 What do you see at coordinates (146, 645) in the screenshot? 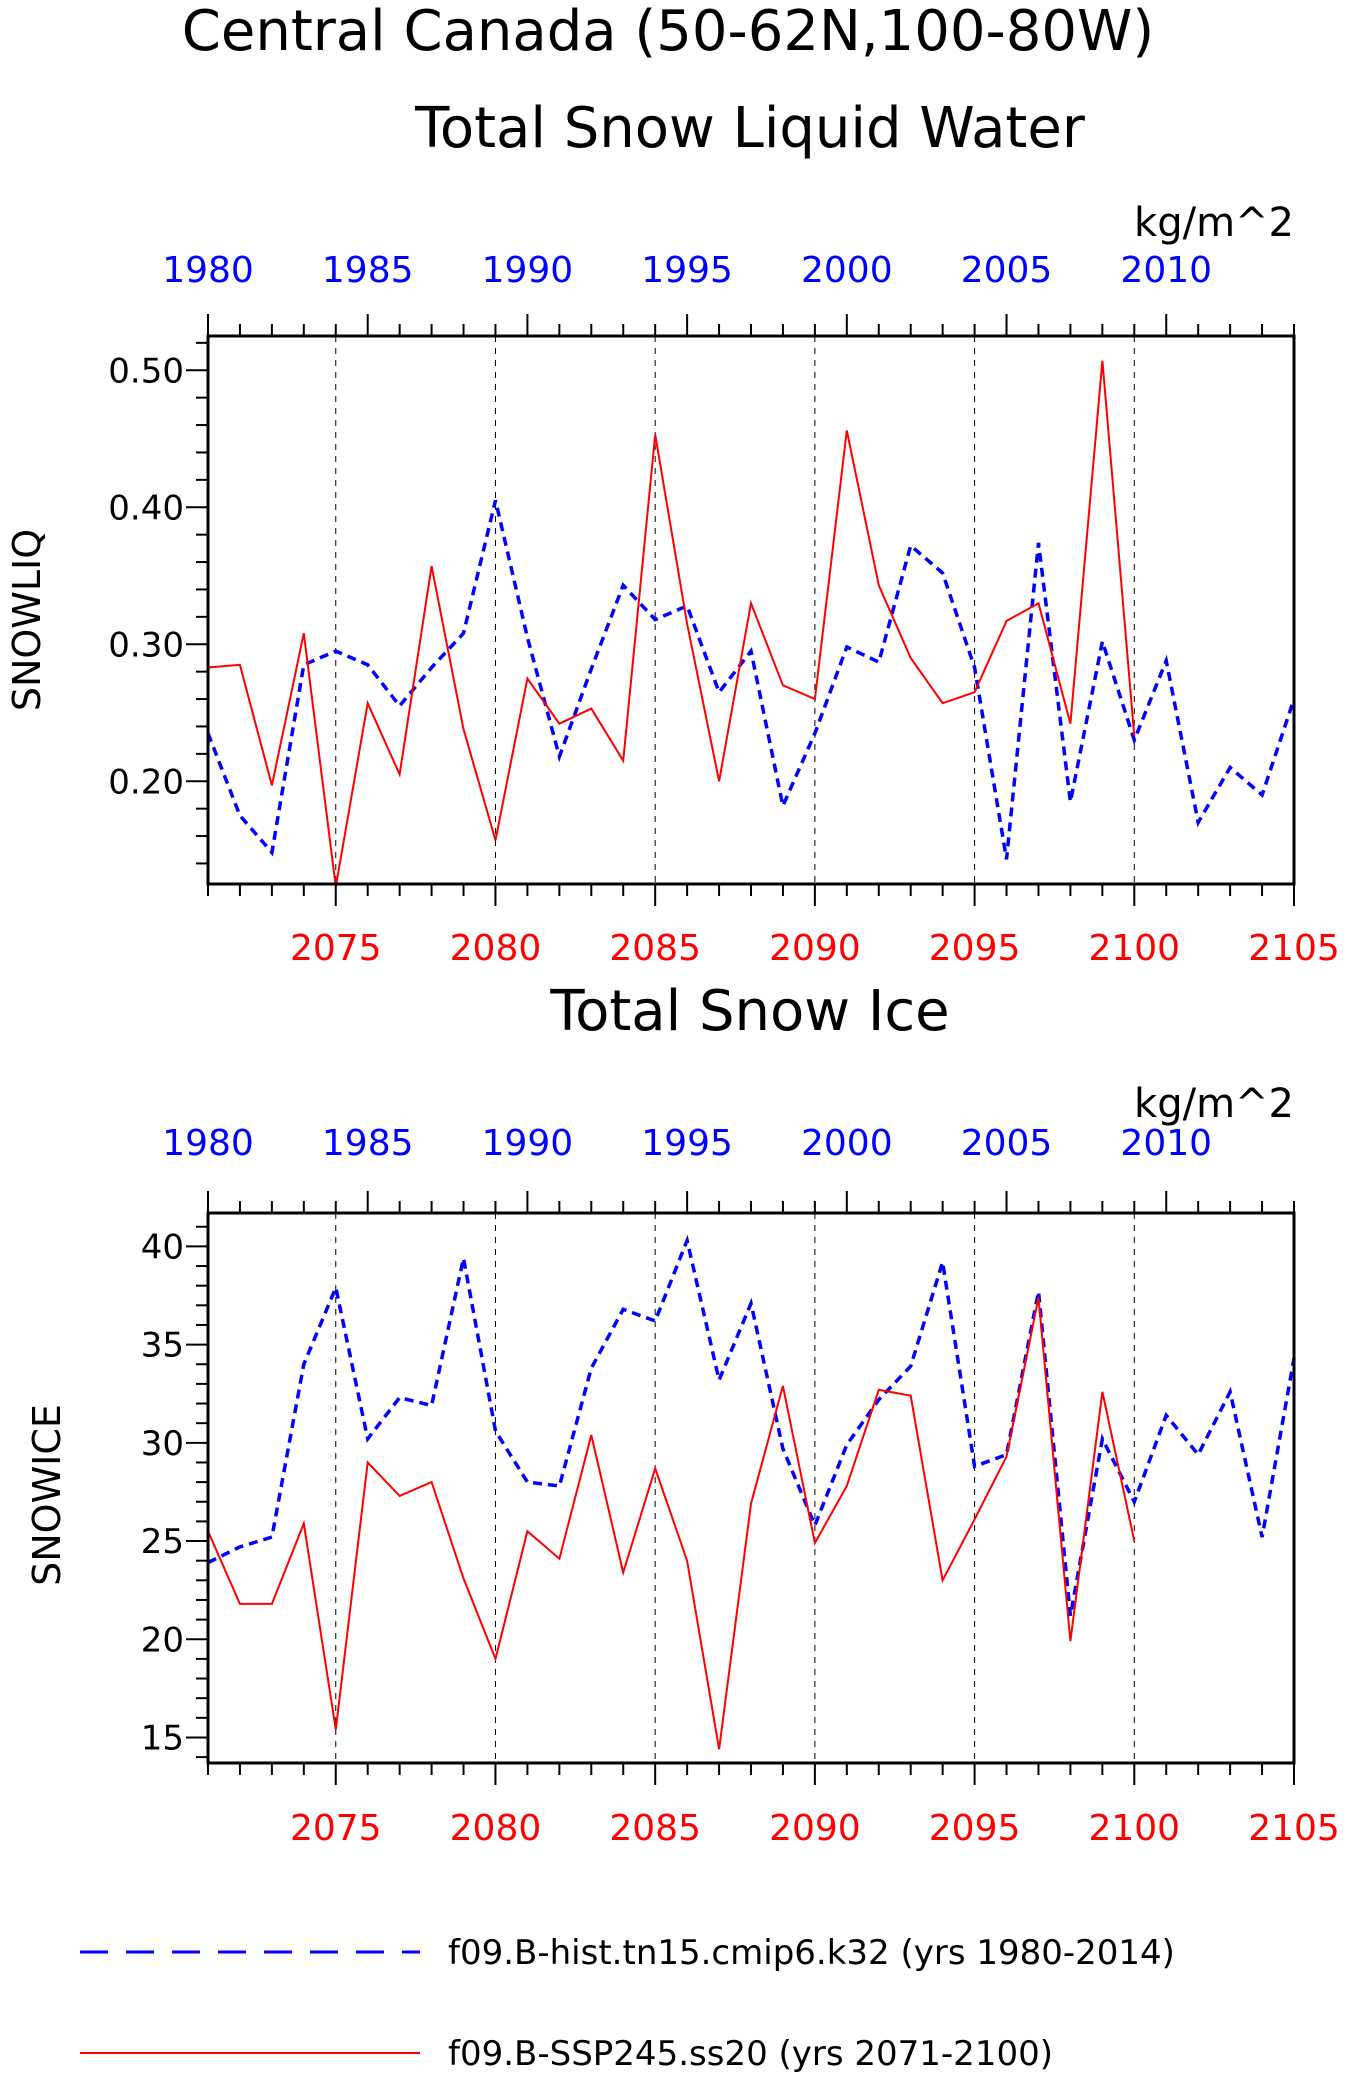
I see `y-tick-label: 0.30` at bounding box center [146, 645].